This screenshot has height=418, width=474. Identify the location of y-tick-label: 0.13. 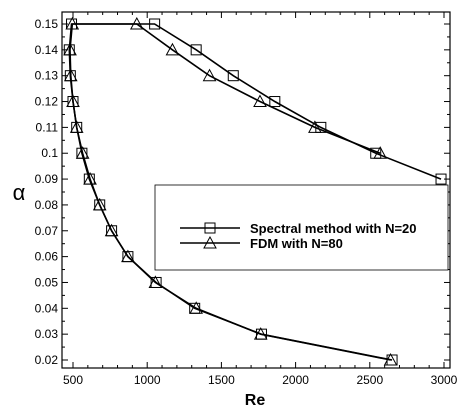
(47, 76).